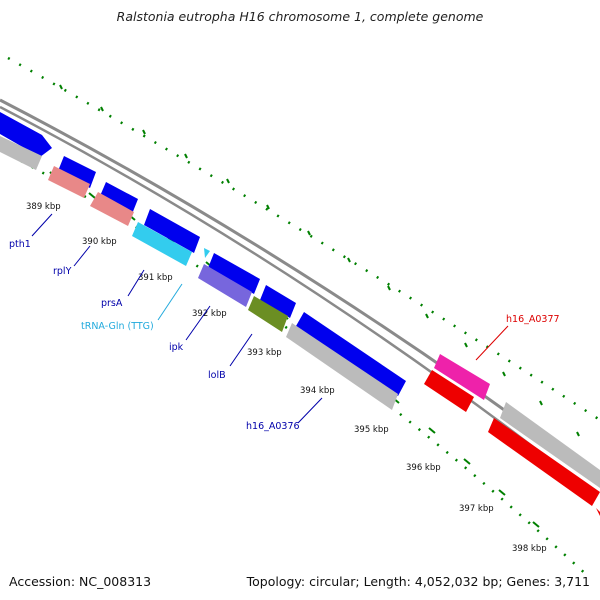 This screenshot has width=600, height=600. I want to click on kbp-label: 398 kbp, so click(529, 549).